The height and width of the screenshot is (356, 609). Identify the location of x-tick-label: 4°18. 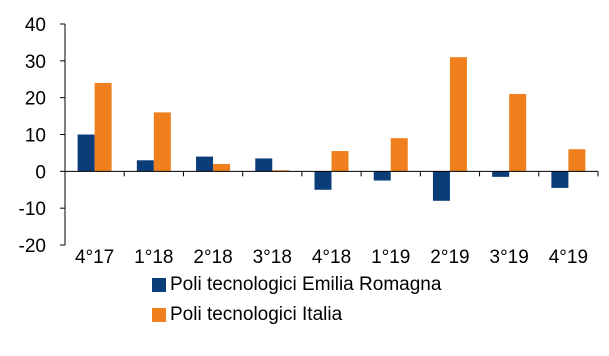
(331, 257).